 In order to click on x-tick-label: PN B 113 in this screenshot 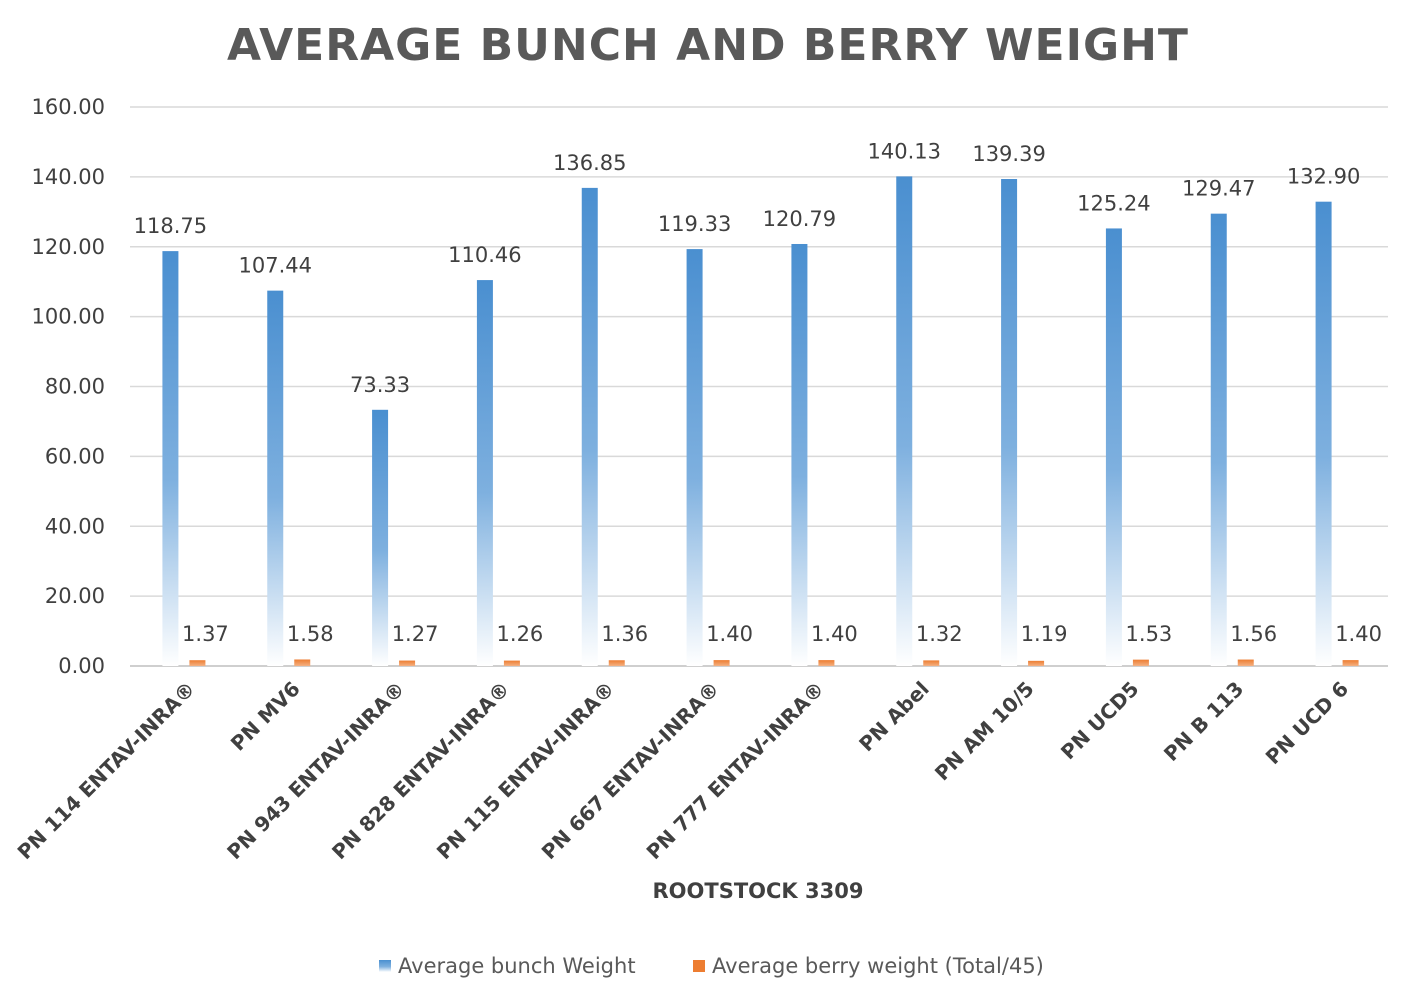, I will do `click(1203, 721)`.